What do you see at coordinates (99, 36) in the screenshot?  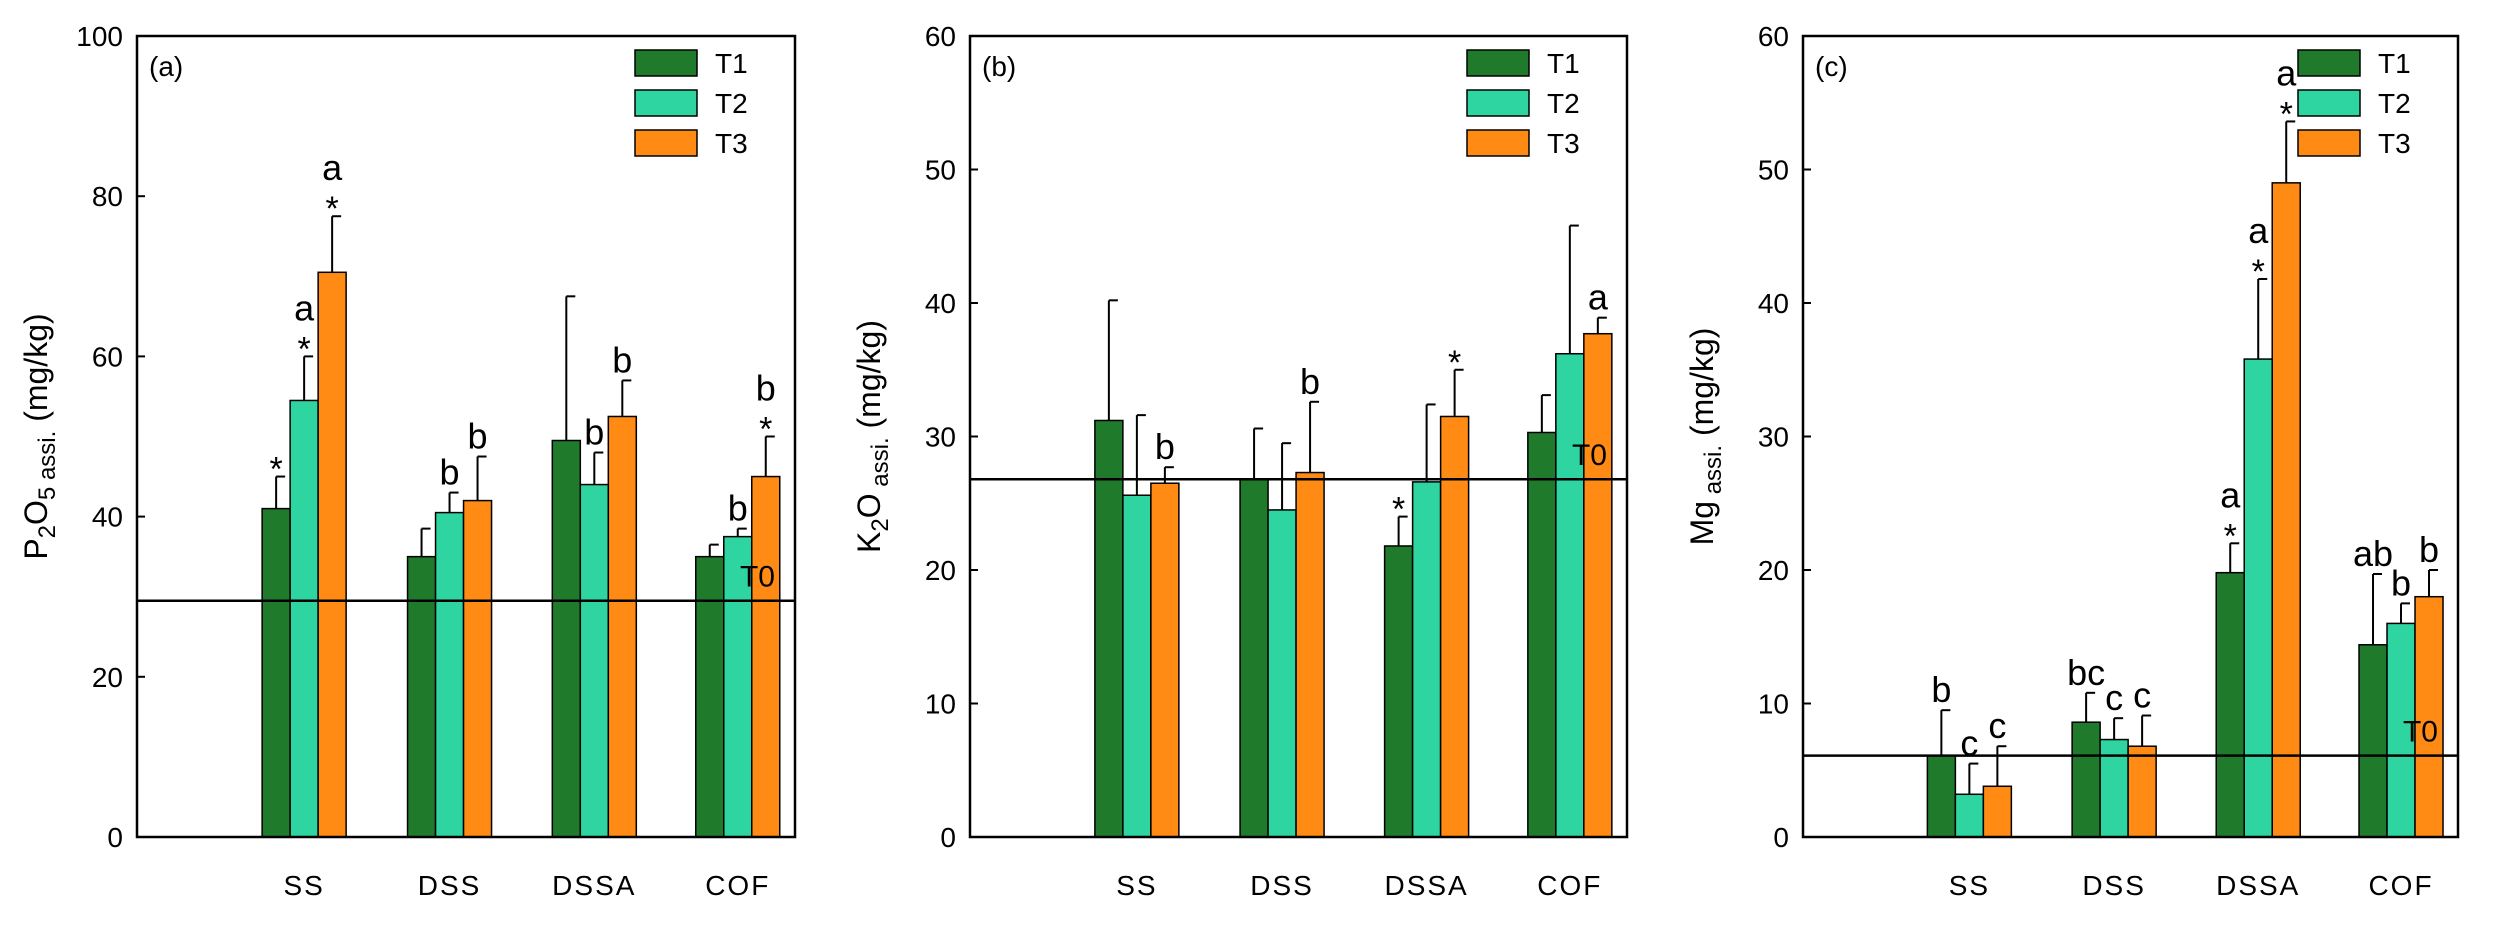 I see `y-tick-label: 100` at bounding box center [99, 36].